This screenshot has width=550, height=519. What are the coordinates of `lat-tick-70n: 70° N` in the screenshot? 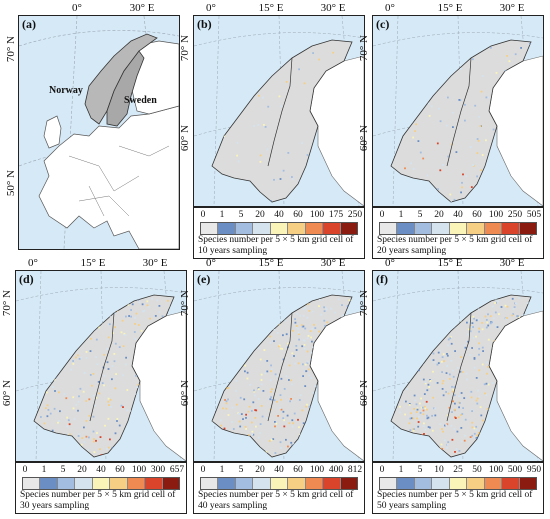 It's located at (11, 49).